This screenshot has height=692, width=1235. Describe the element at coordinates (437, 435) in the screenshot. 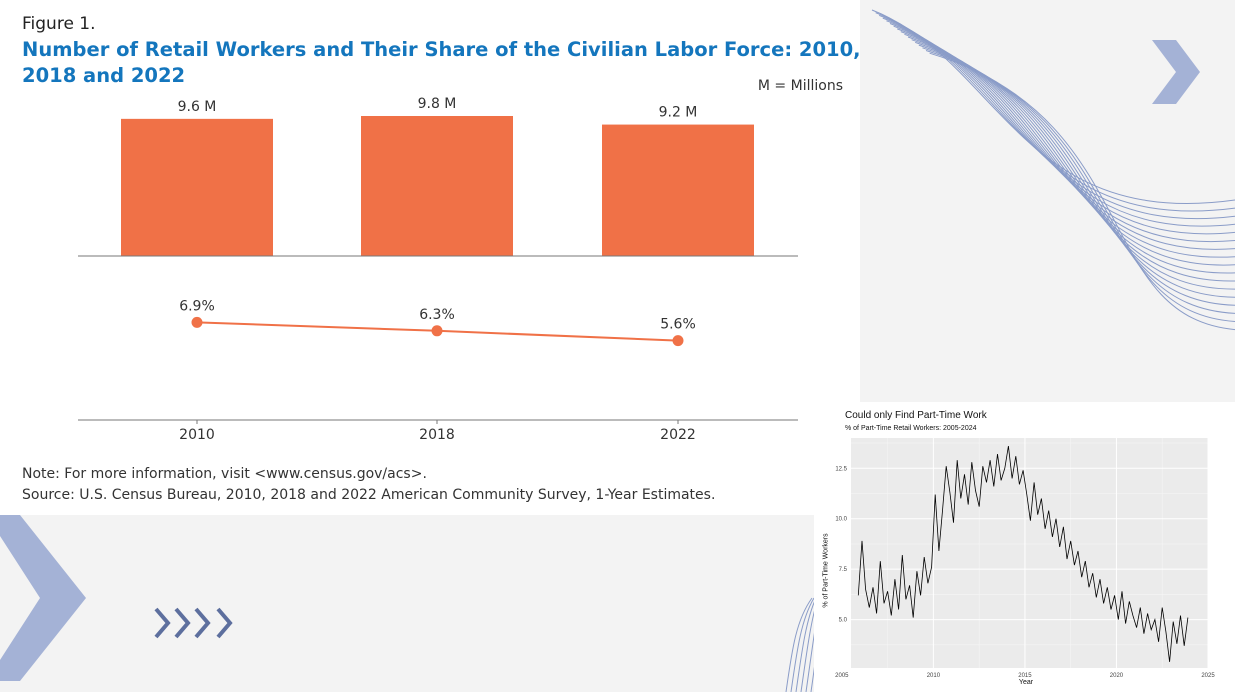

I see `x-tick-label: 2018` at that location.